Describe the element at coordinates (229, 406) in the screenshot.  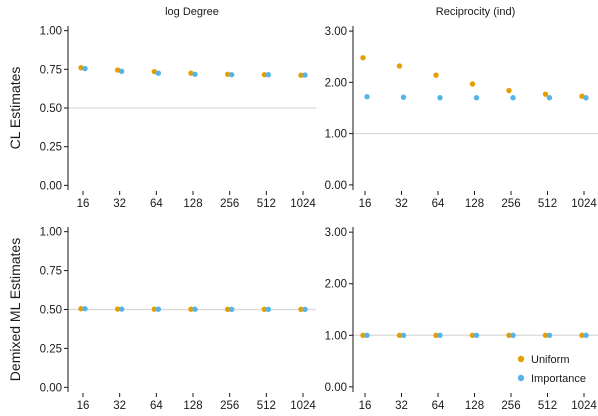
I see `bottom-left-x-tick-label: 256` at that location.